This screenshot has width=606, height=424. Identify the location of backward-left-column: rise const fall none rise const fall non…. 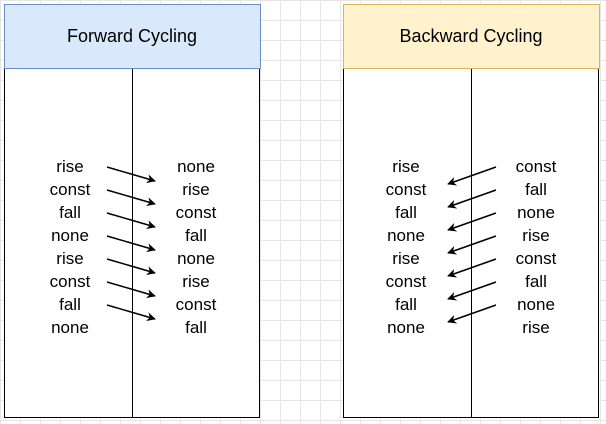
(406, 247).